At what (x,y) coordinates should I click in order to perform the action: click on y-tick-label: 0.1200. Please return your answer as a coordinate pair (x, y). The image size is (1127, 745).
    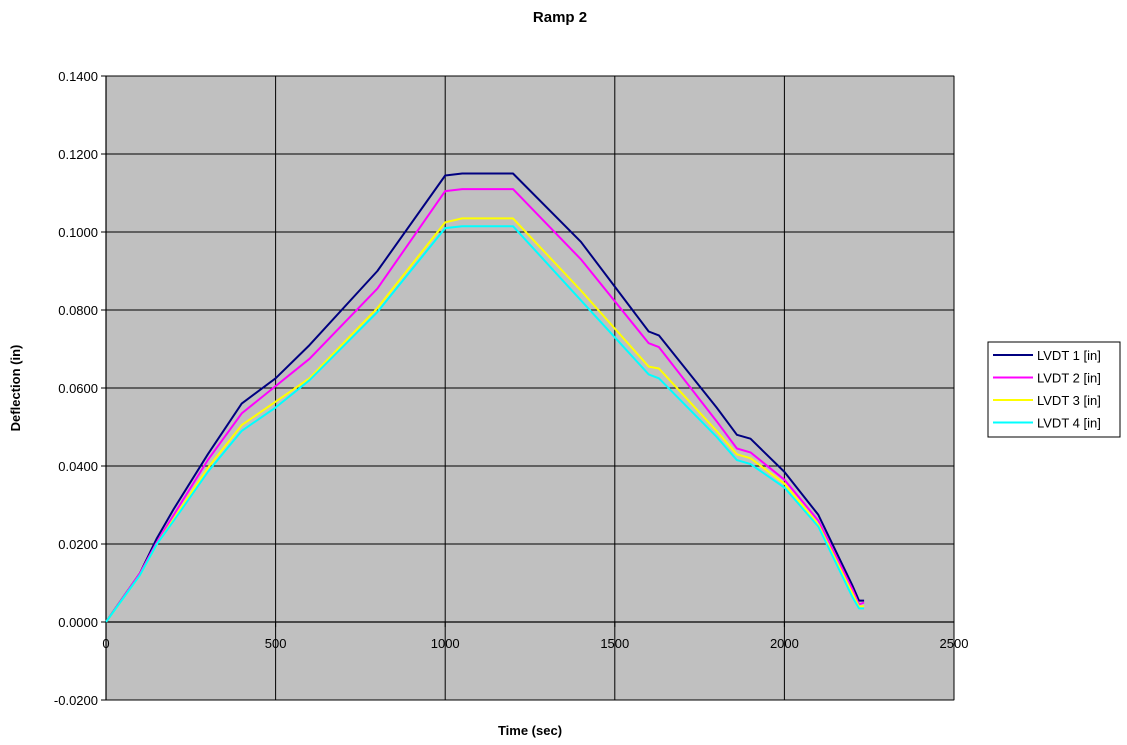
    Looking at the image, I should click on (78, 154).